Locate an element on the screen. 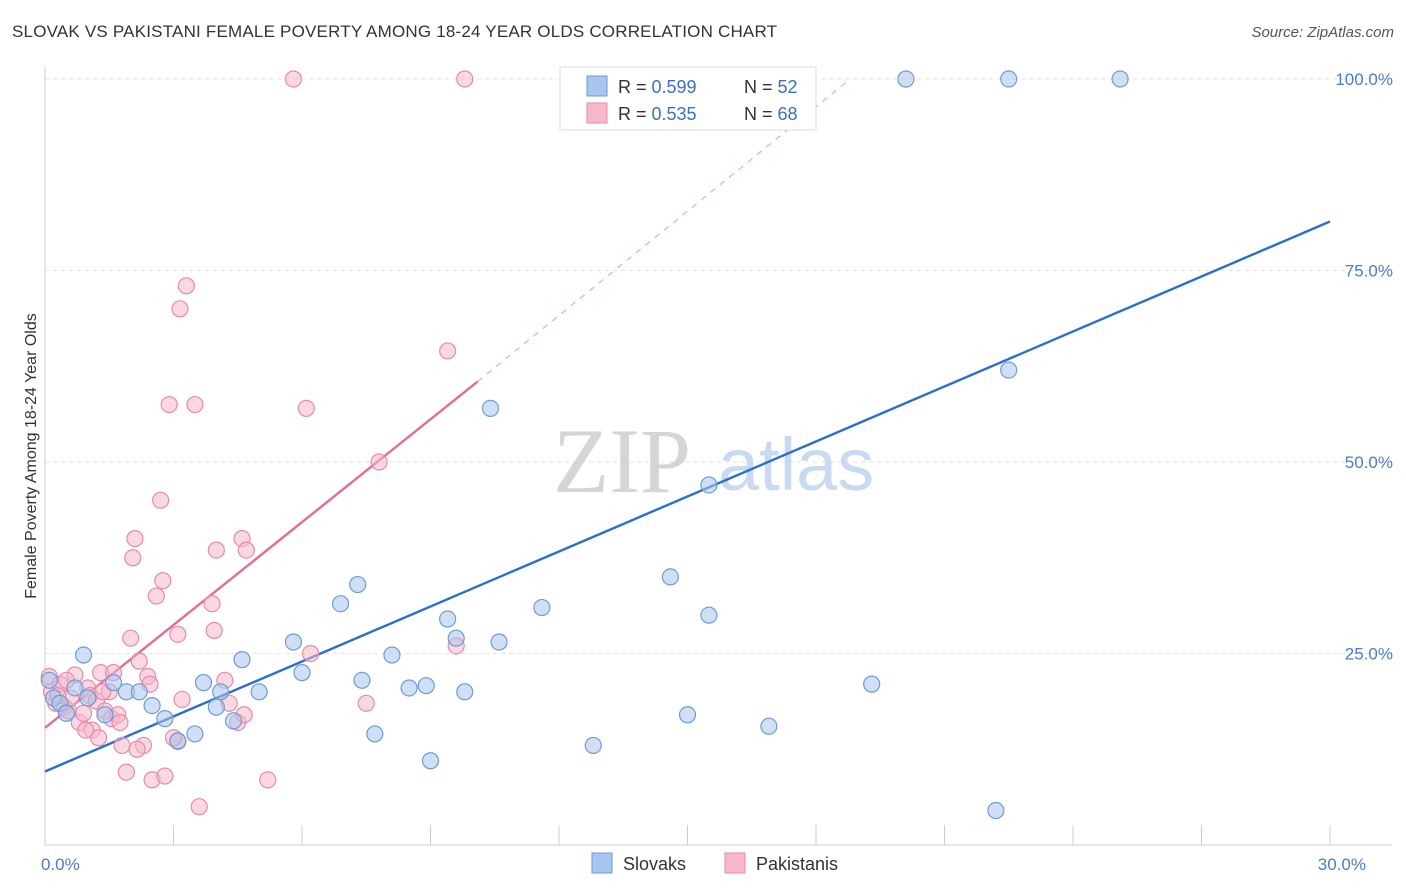 This screenshot has height=892, width=1406. legend-r-label-1: R = is located at coordinates (635, 87).